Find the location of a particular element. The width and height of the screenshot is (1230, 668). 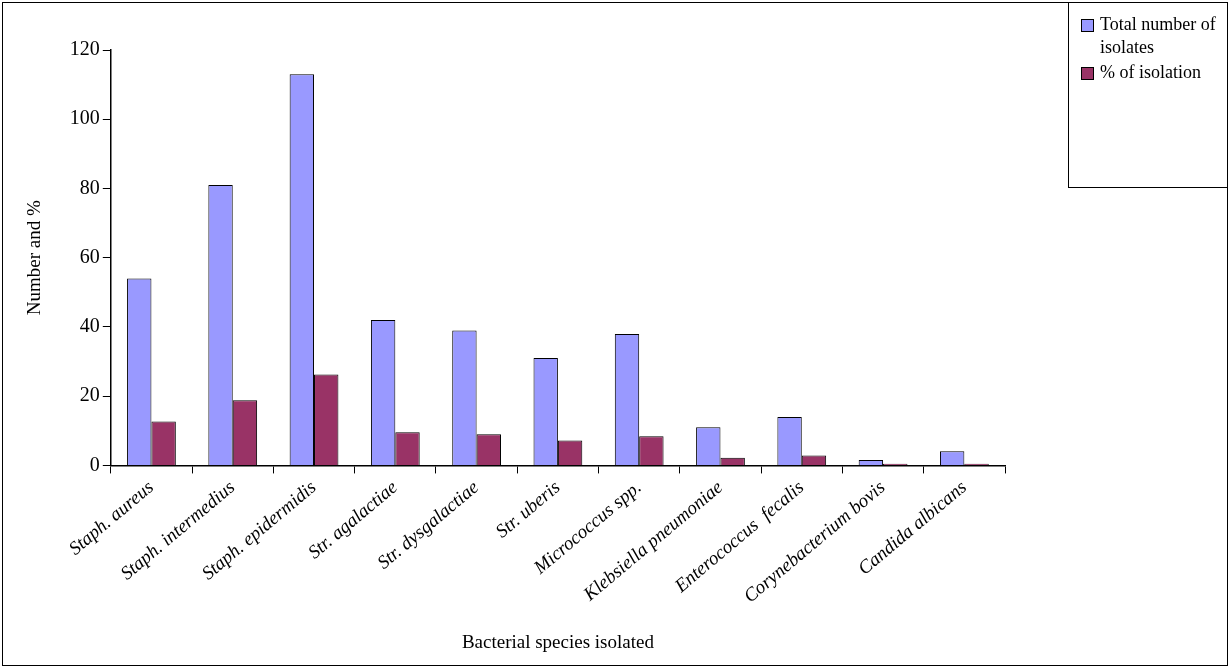

y-tick-label: 20 is located at coordinates (89, 394).